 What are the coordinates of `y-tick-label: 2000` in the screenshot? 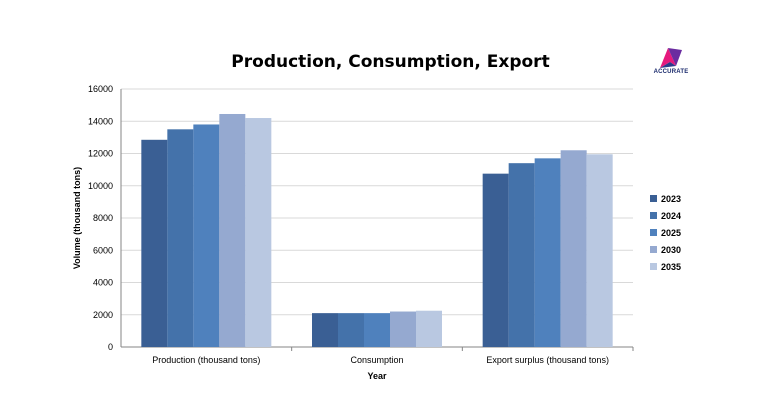 It's located at (103, 315).